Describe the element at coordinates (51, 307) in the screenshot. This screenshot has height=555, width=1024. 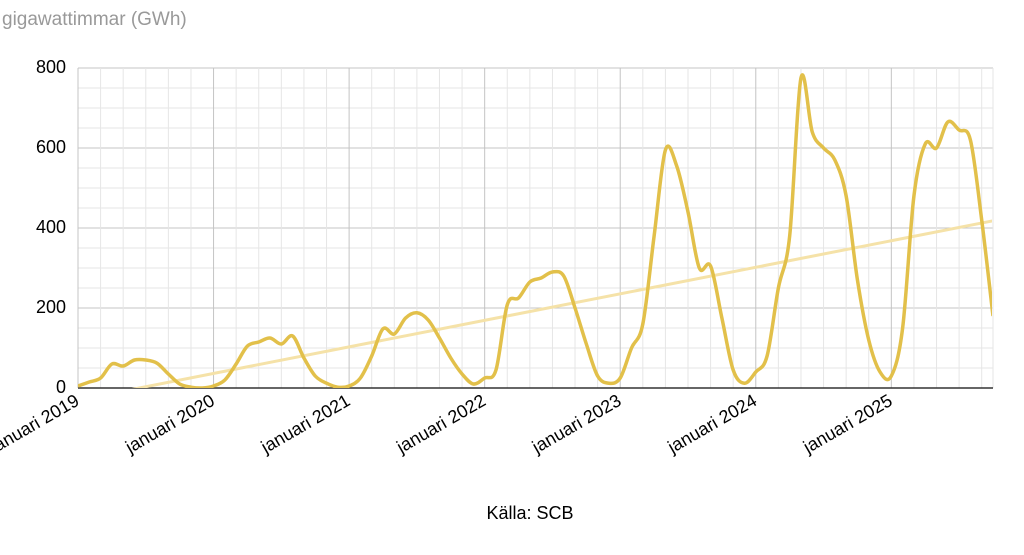
I see `y-tick-label: 200` at that location.